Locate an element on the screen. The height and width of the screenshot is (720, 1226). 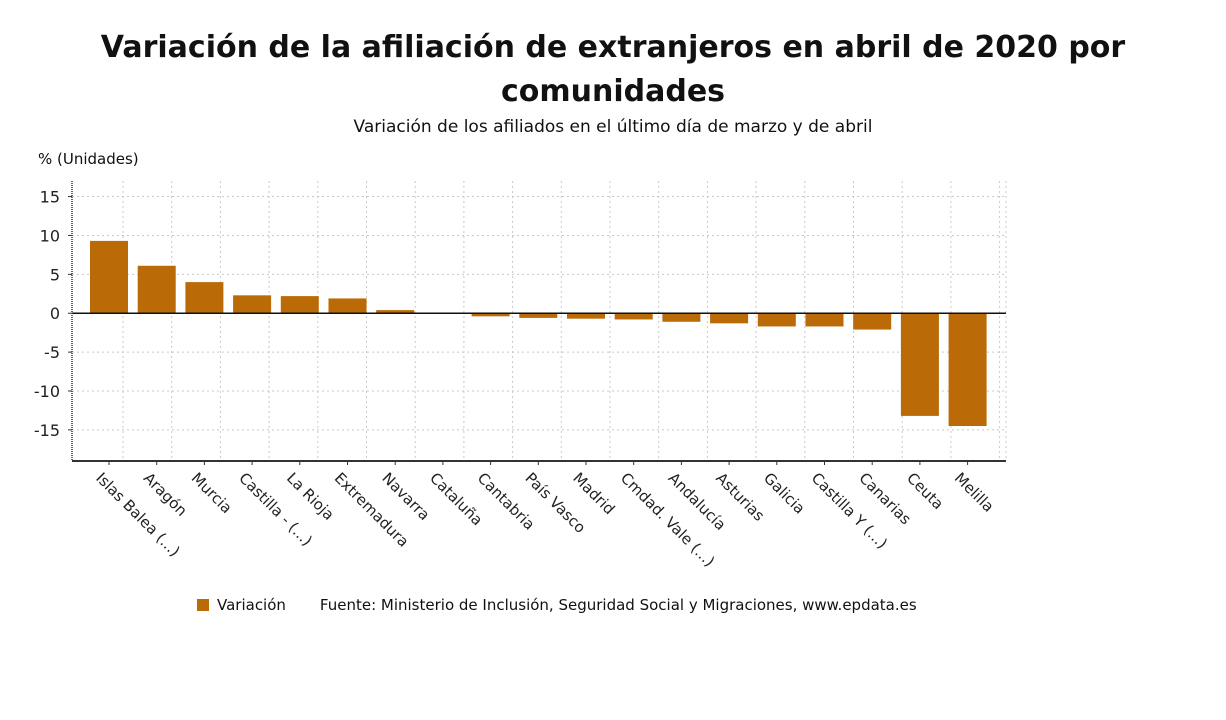
x-tick-label: Islas Balea (...) is located at coordinates (137, 514).